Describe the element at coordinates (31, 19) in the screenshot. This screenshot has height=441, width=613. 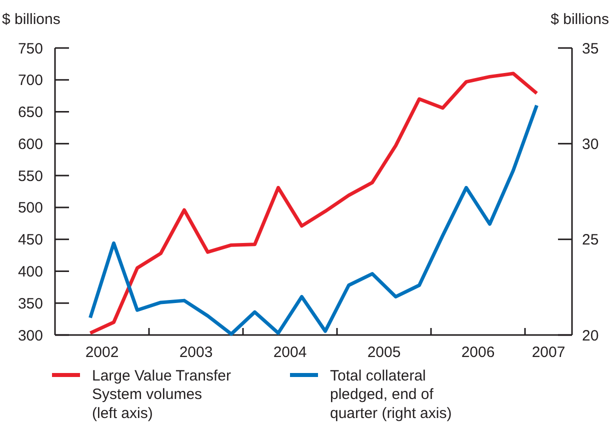
I see `y-axis-title: $ billions` at that location.